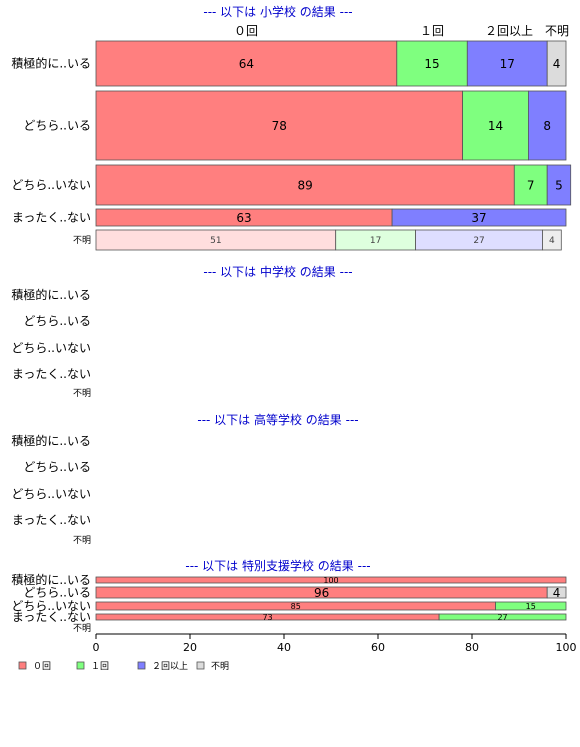  What do you see at coordinates (432, 31) in the screenshot?
I see `top-column-label: １回` at bounding box center [432, 31].